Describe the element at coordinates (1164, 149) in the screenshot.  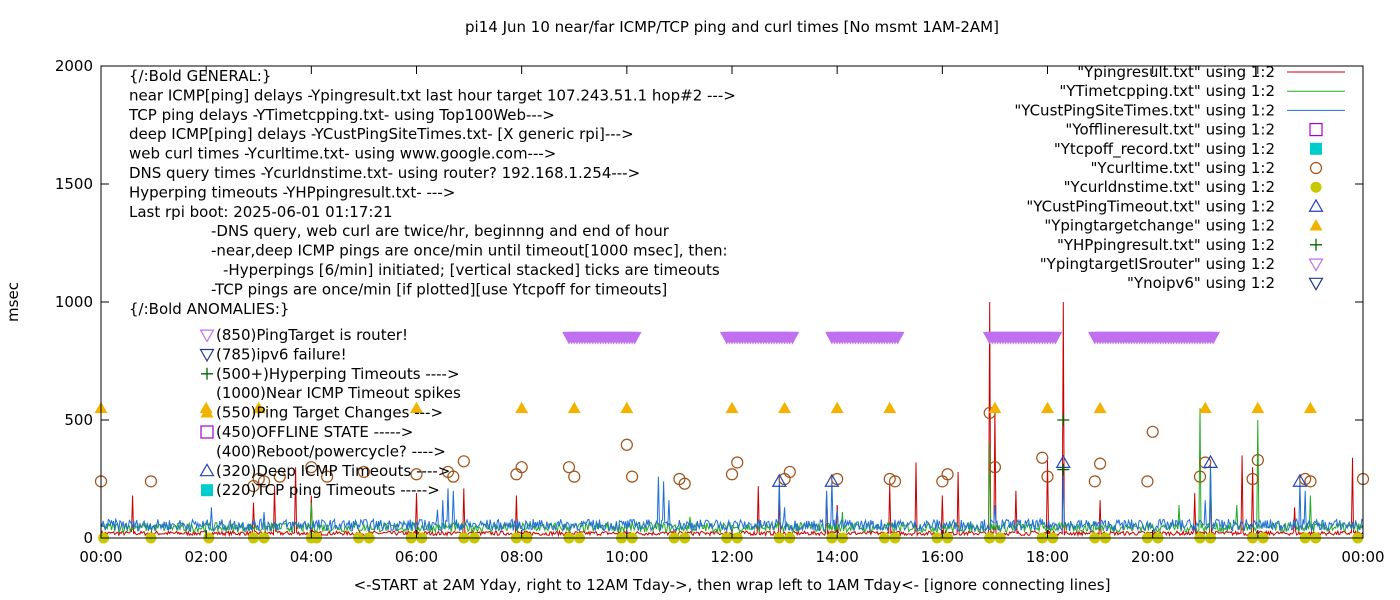
I see `legend-label: "Ytcpoff_record.txt" using 1:2` at that location.